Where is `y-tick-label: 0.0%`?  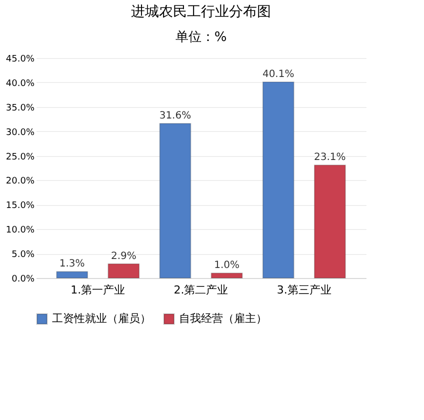 y-tick-label: 0.0% is located at coordinates (23, 279).